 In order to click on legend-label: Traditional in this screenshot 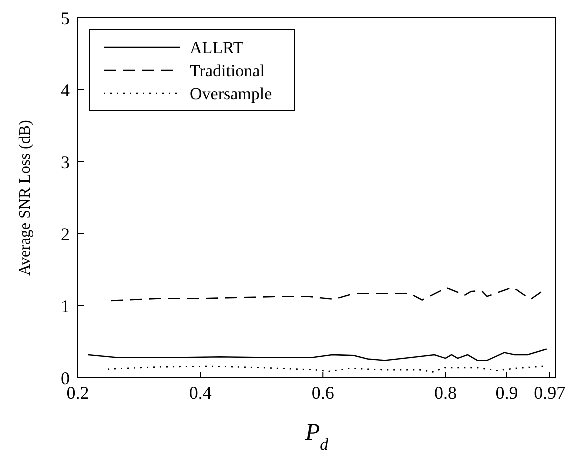, I will do `click(228, 71)`.